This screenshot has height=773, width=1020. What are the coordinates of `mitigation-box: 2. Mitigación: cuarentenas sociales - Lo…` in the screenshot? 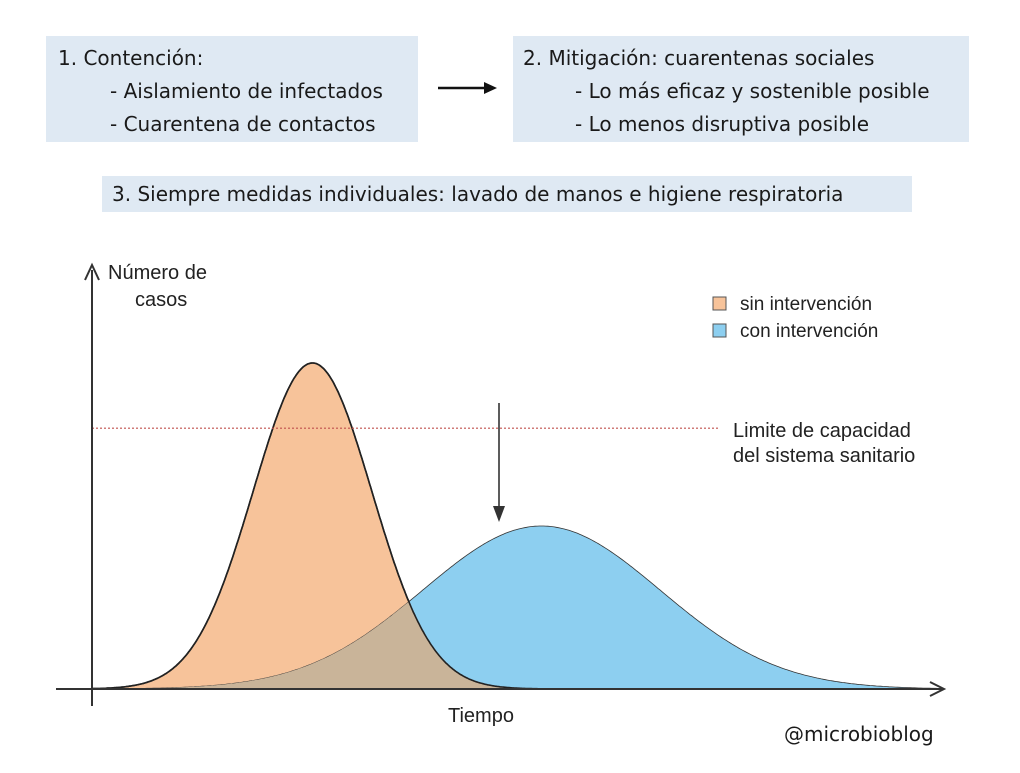 It's located at (741, 89).